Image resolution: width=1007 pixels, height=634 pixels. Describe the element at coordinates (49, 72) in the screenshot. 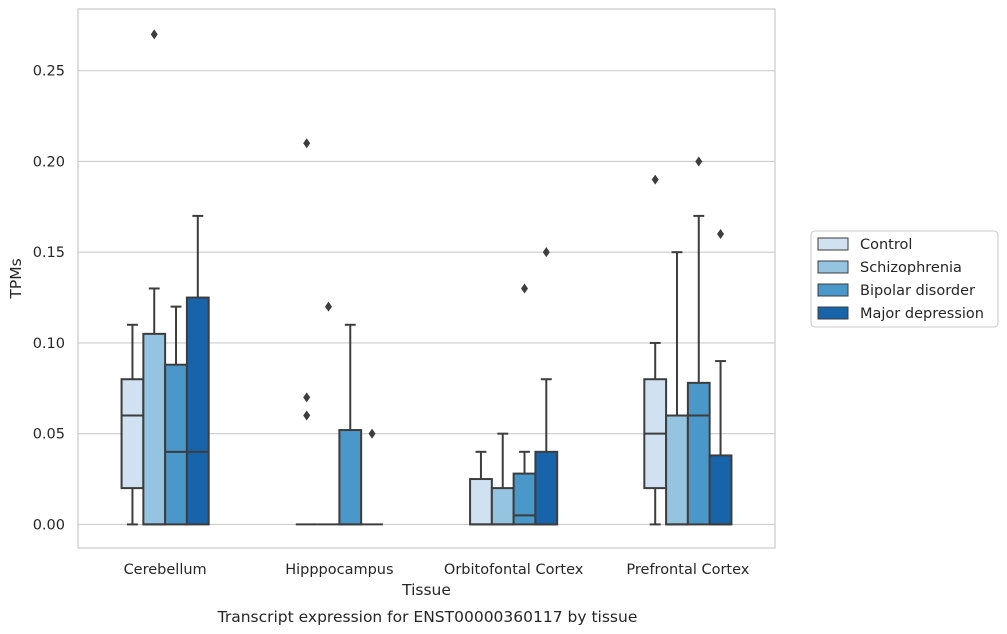

I see `y-tick-label: 0.25` at that location.